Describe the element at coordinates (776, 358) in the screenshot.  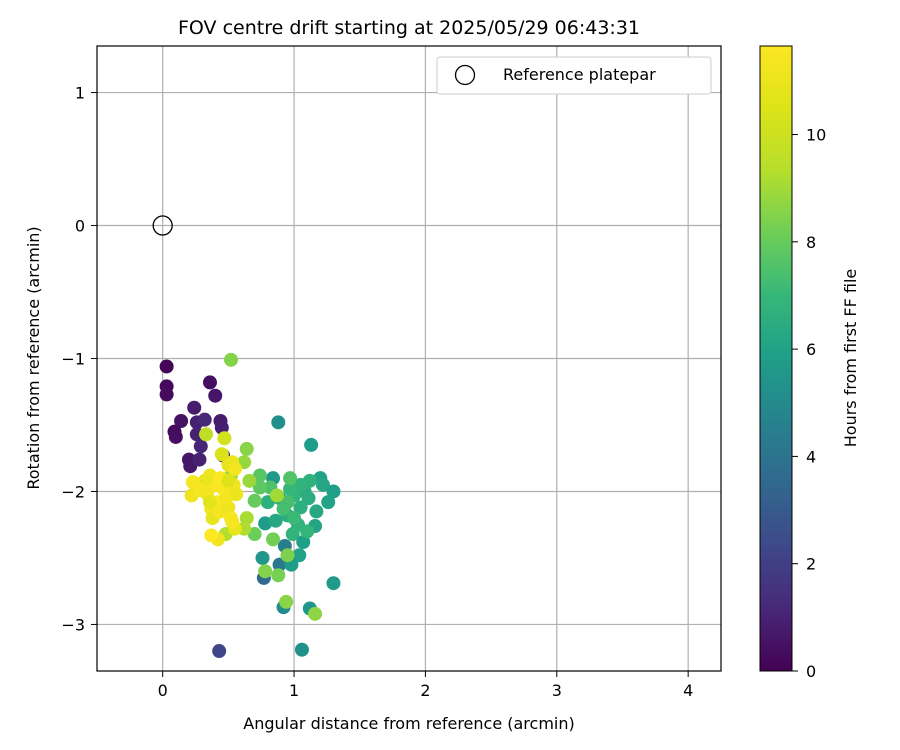
I see `colorbar-gradient` at that location.